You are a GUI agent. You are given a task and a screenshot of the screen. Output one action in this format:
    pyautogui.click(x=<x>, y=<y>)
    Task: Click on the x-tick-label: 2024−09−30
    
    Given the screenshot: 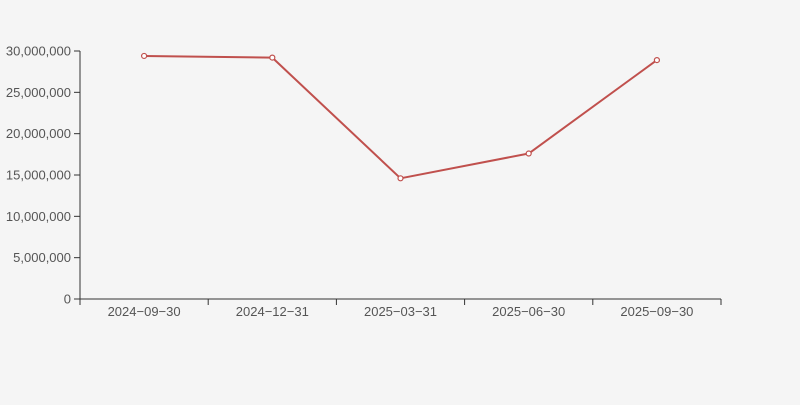 What is the action you would take?
    pyautogui.click(x=144, y=311)
    